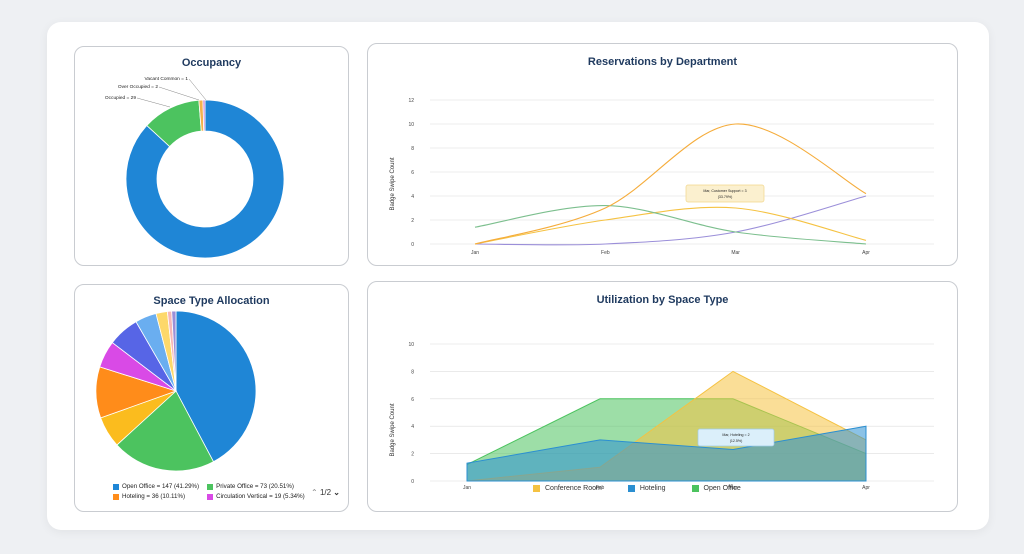 The width and height of the screenshot is (1024, 554). I want to click on line-series-customer-support, so click(670, 225).